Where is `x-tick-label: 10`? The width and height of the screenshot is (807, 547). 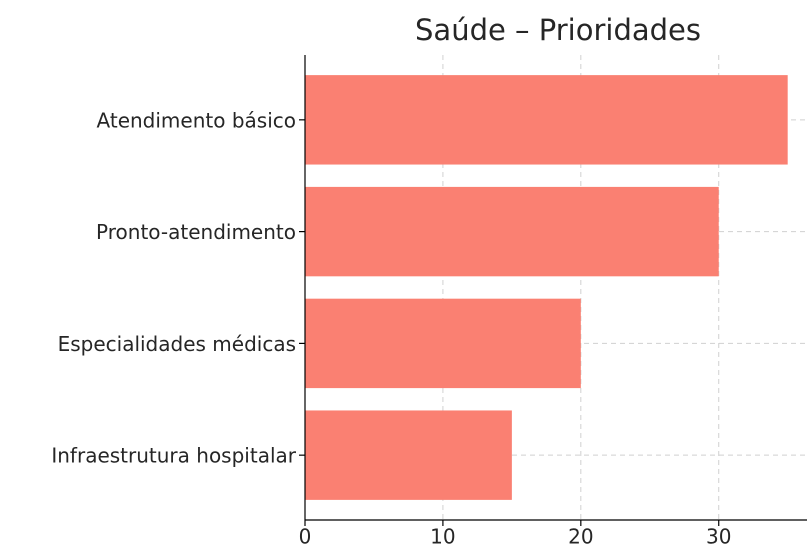
x-tick-label: 10 is located at coordinates (442, 536).